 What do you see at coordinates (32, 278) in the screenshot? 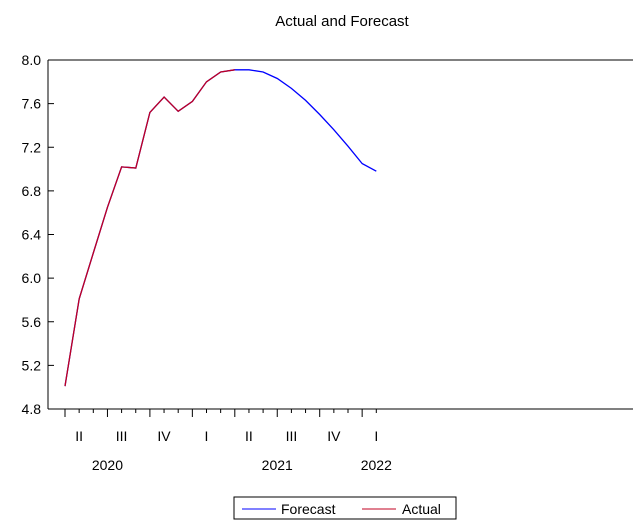
I see `y-tick-label: 6.0` at bounding box center [32, 278].